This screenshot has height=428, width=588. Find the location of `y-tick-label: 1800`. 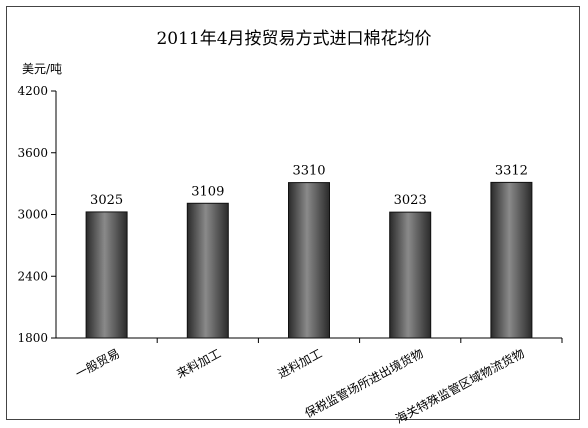

y-tick-label: 1800 is located at coordinates (32, 338).